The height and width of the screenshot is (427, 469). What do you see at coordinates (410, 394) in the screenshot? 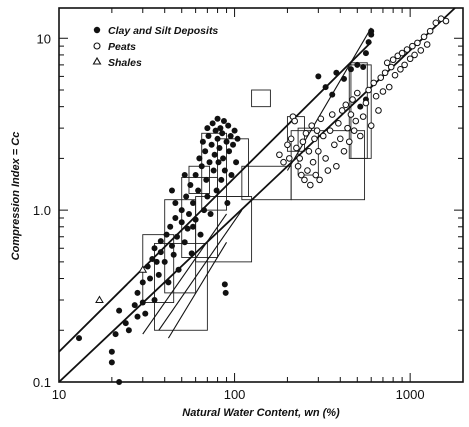
I see `x-tick-label-2: 1000` at bounding box center [410, 394].